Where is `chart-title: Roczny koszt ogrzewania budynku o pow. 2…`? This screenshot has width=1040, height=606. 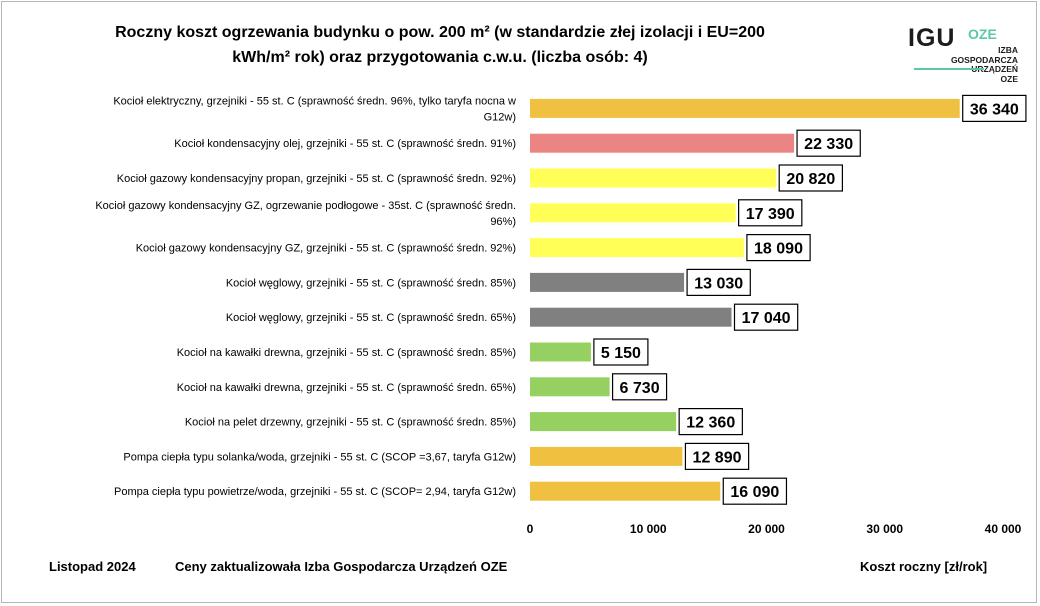 chart-title: Roczny koszt ogrzewania budynku o pow. 2… is located at coordinates (440, 45).